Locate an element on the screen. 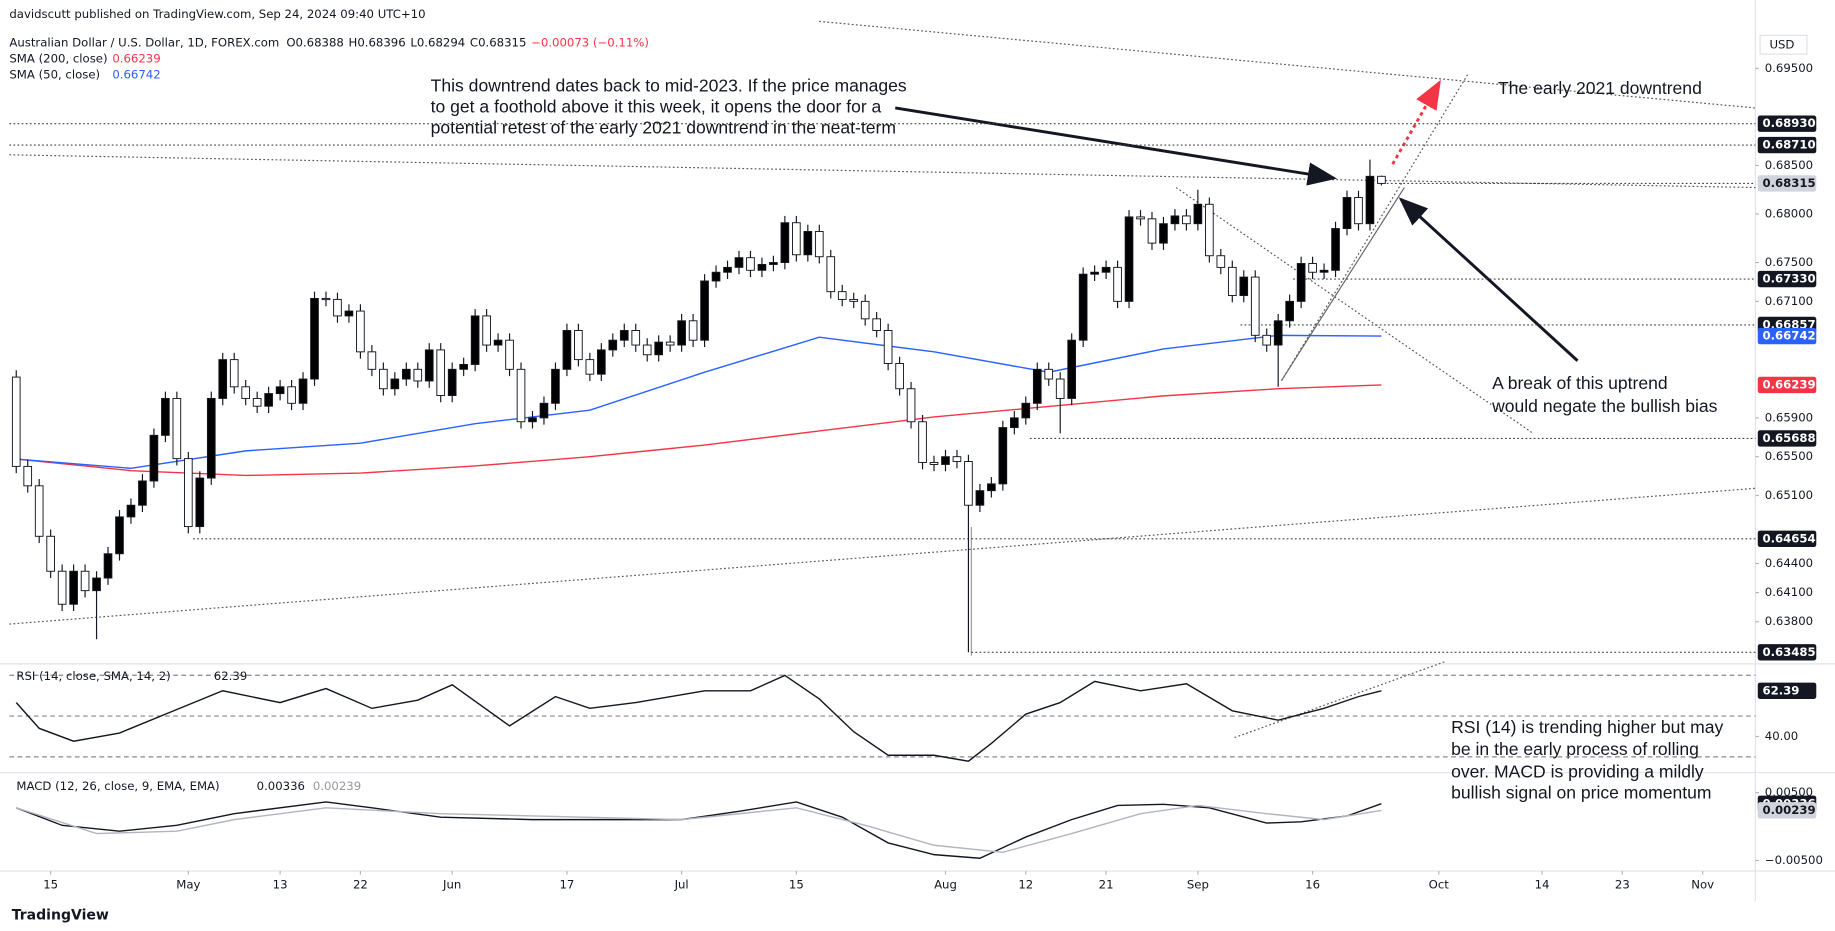  annotation: RSI (14) is trending higher but may is located at coordinates (1587, 727).